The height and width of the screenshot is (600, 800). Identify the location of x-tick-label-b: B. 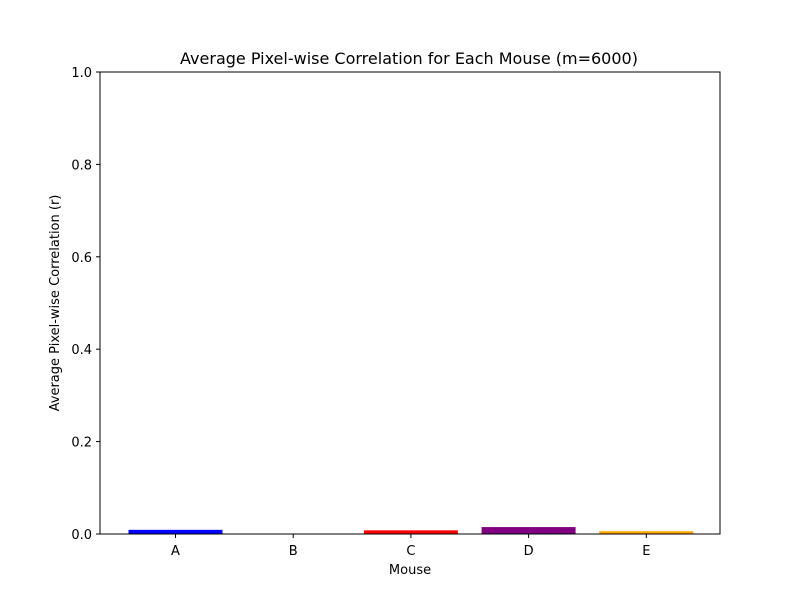
(293, 551).